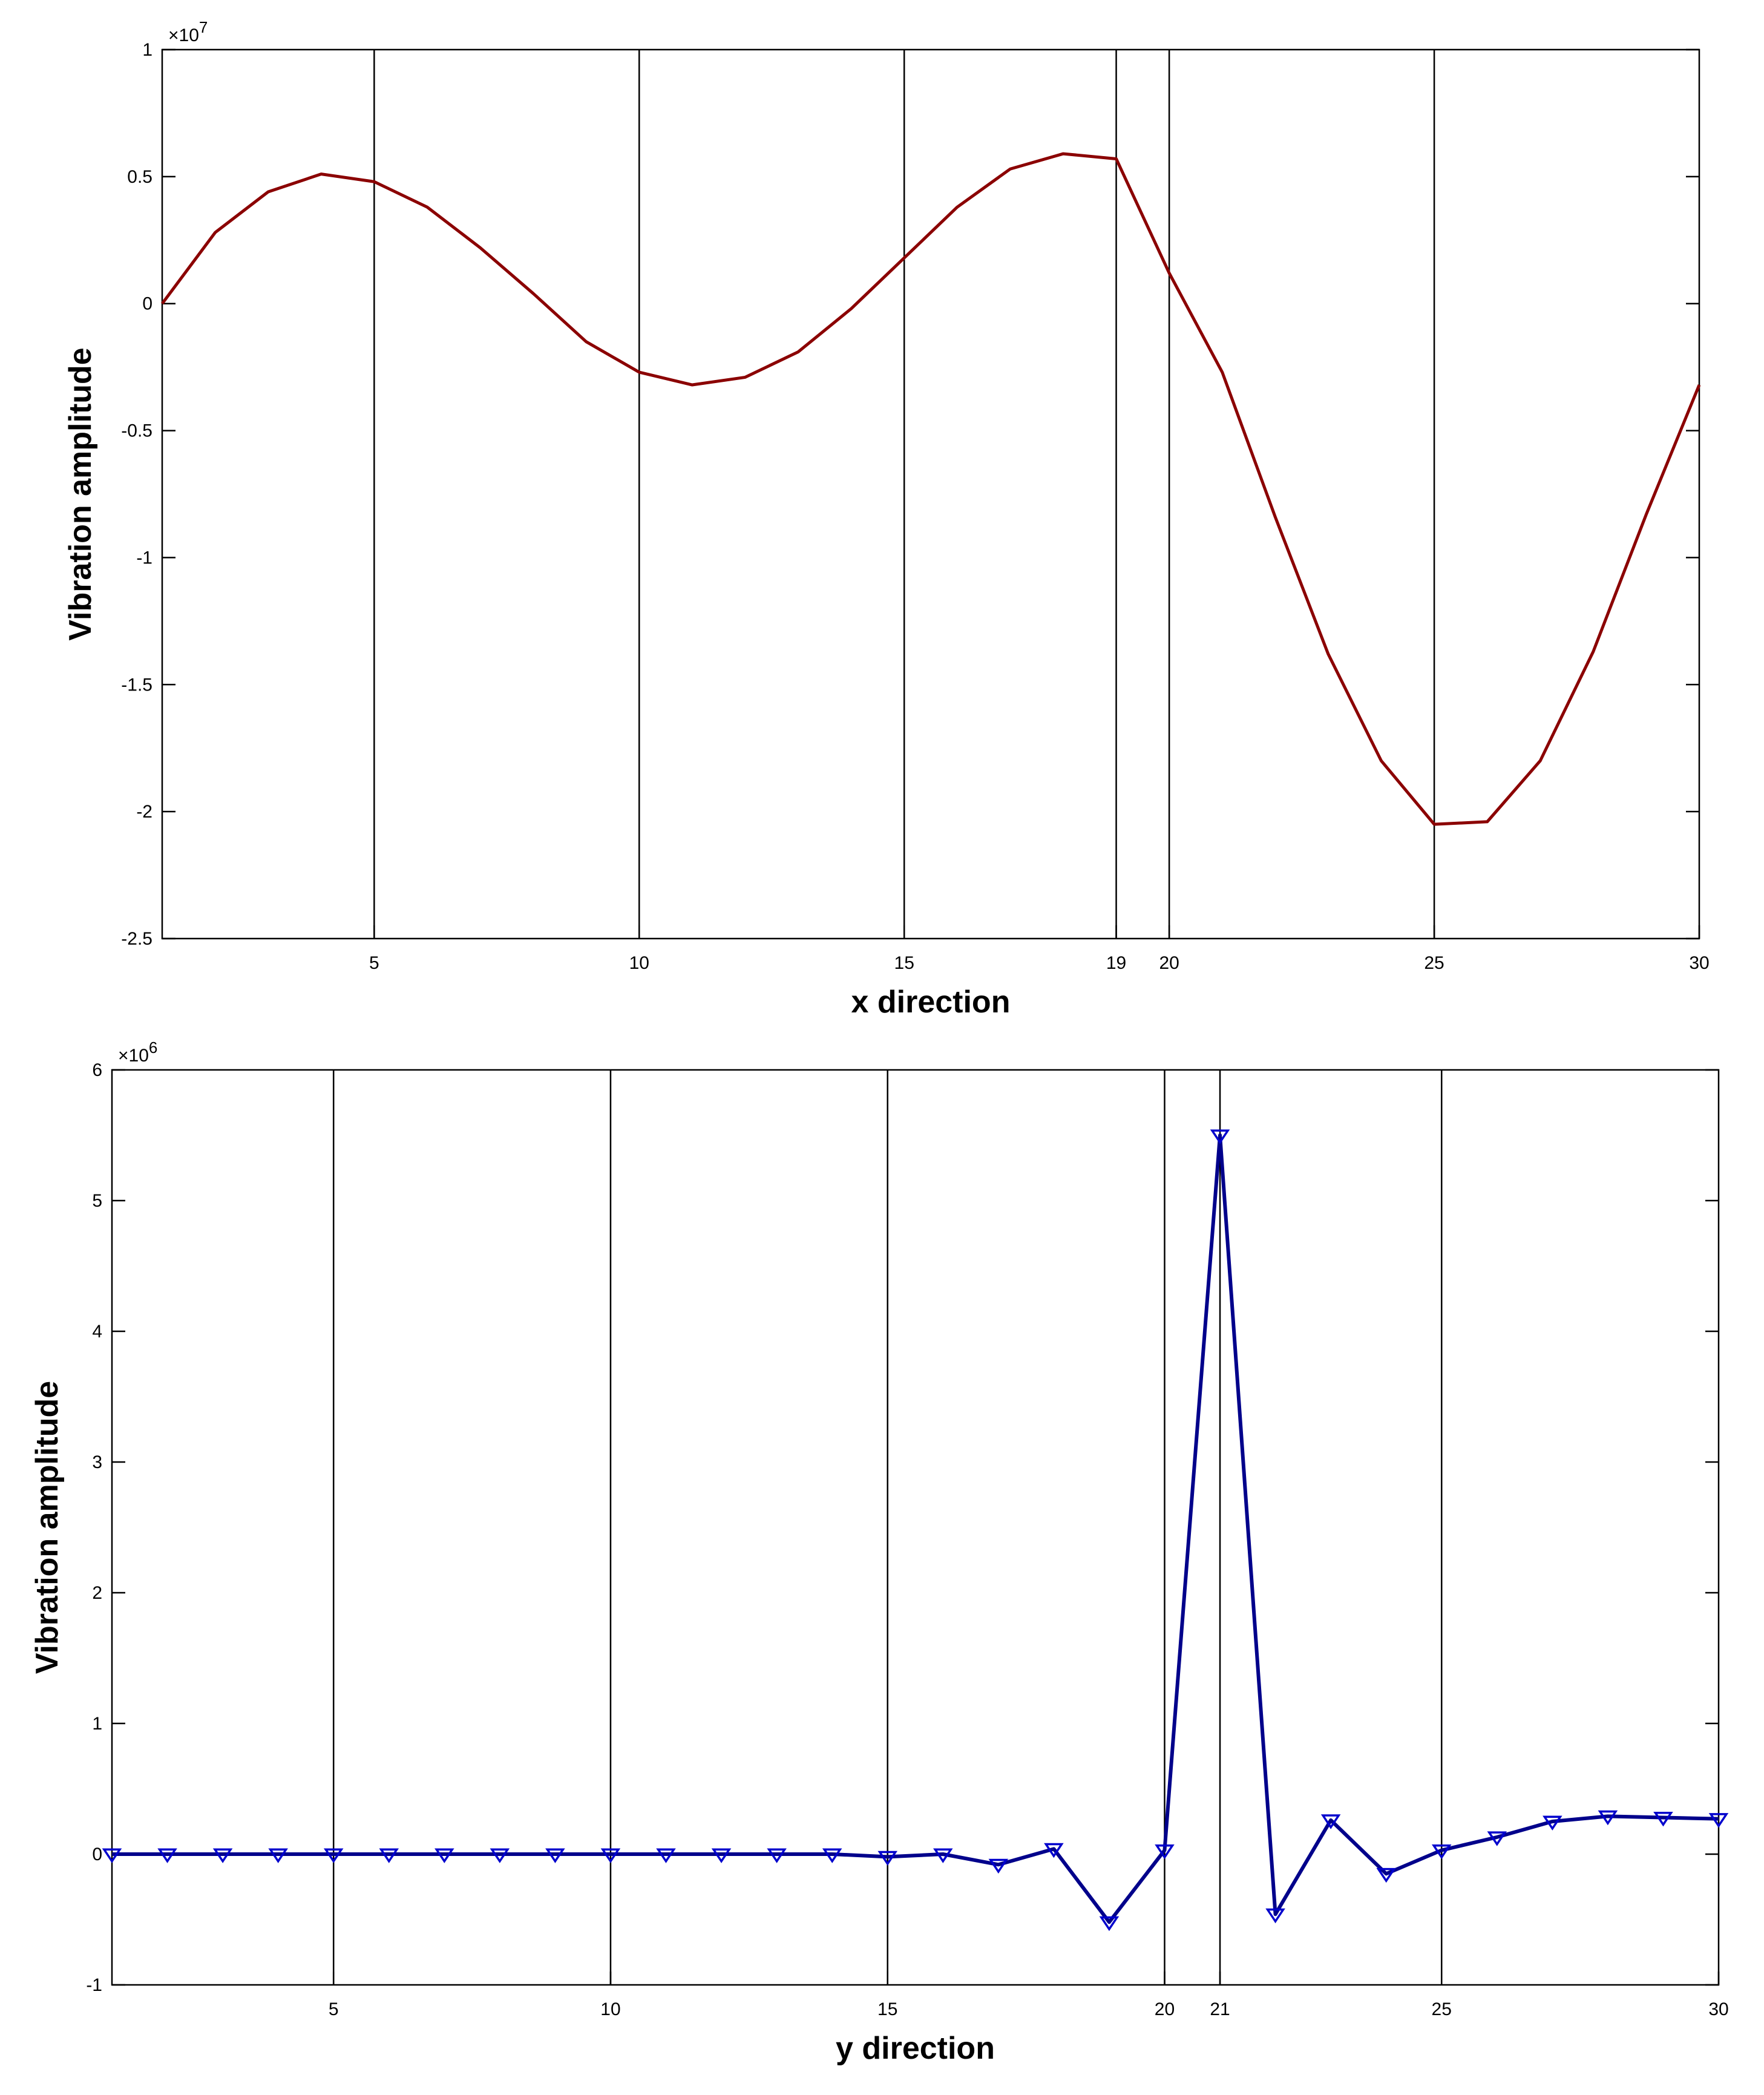 The height and width of the screenshot is (2095, 1764). I want to click on exponent-power: 7, so click(203, 27).